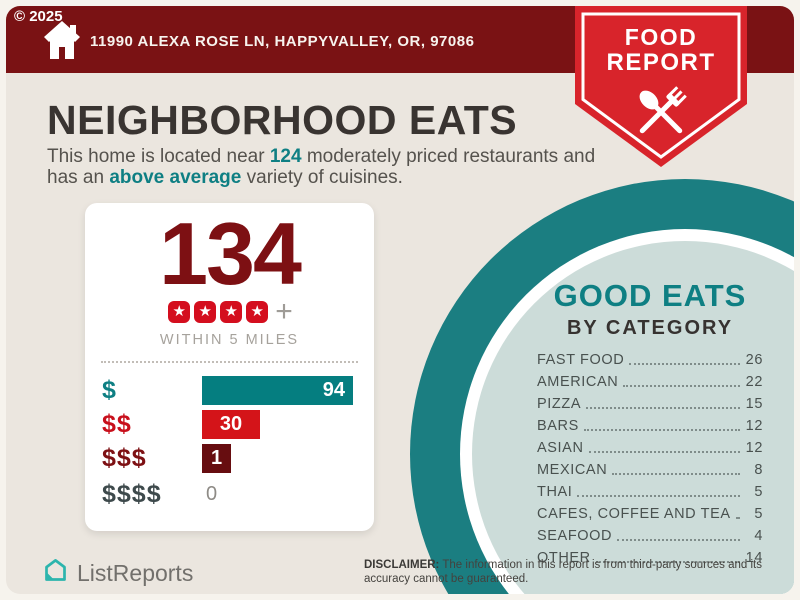 This screenshot has width=800, height=600. I want to click on intro-count: 124, so click(285, 156).